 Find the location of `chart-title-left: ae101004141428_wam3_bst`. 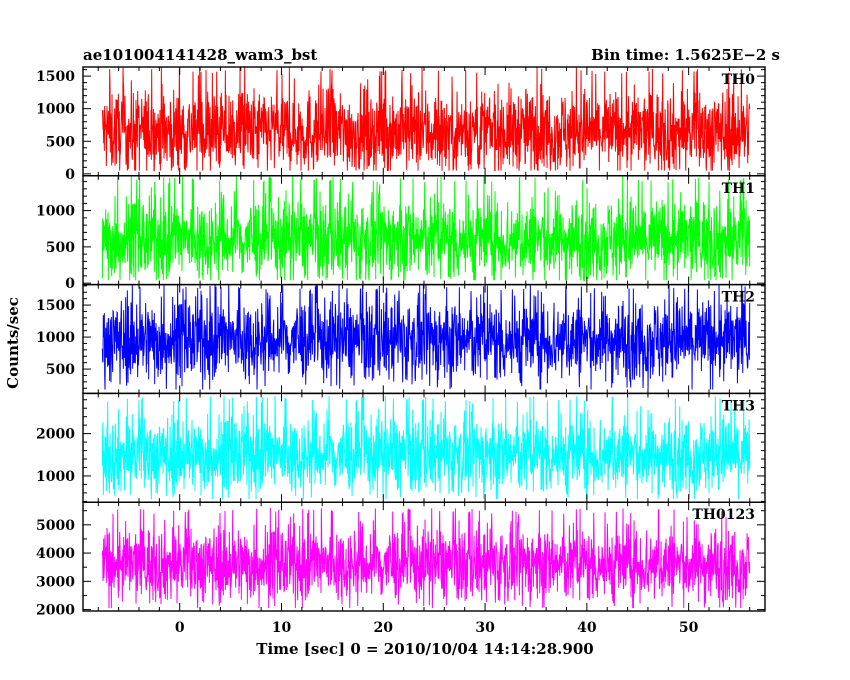

chart-title-left: ae101004141428_wam3_bst is located at coordinates (200, 55).